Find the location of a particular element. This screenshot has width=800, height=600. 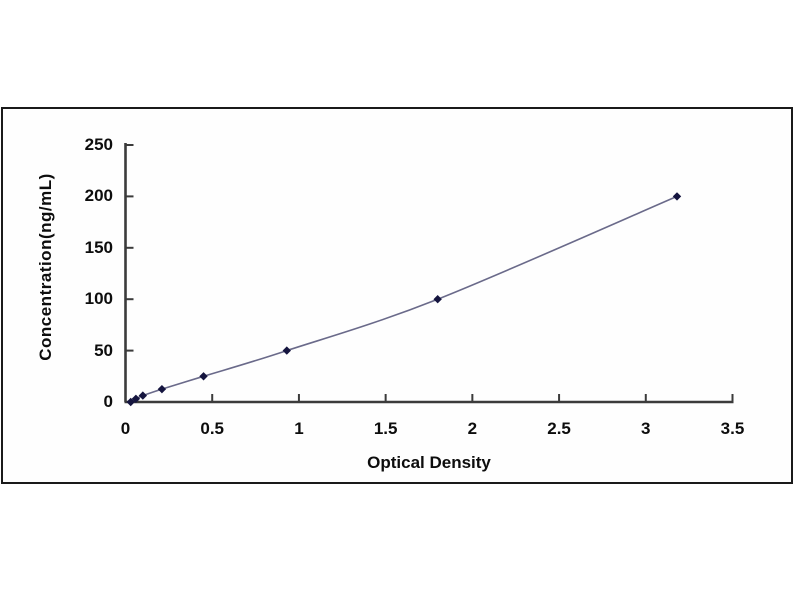

x-tick-label: 2 is located at coordinates (472, 428).